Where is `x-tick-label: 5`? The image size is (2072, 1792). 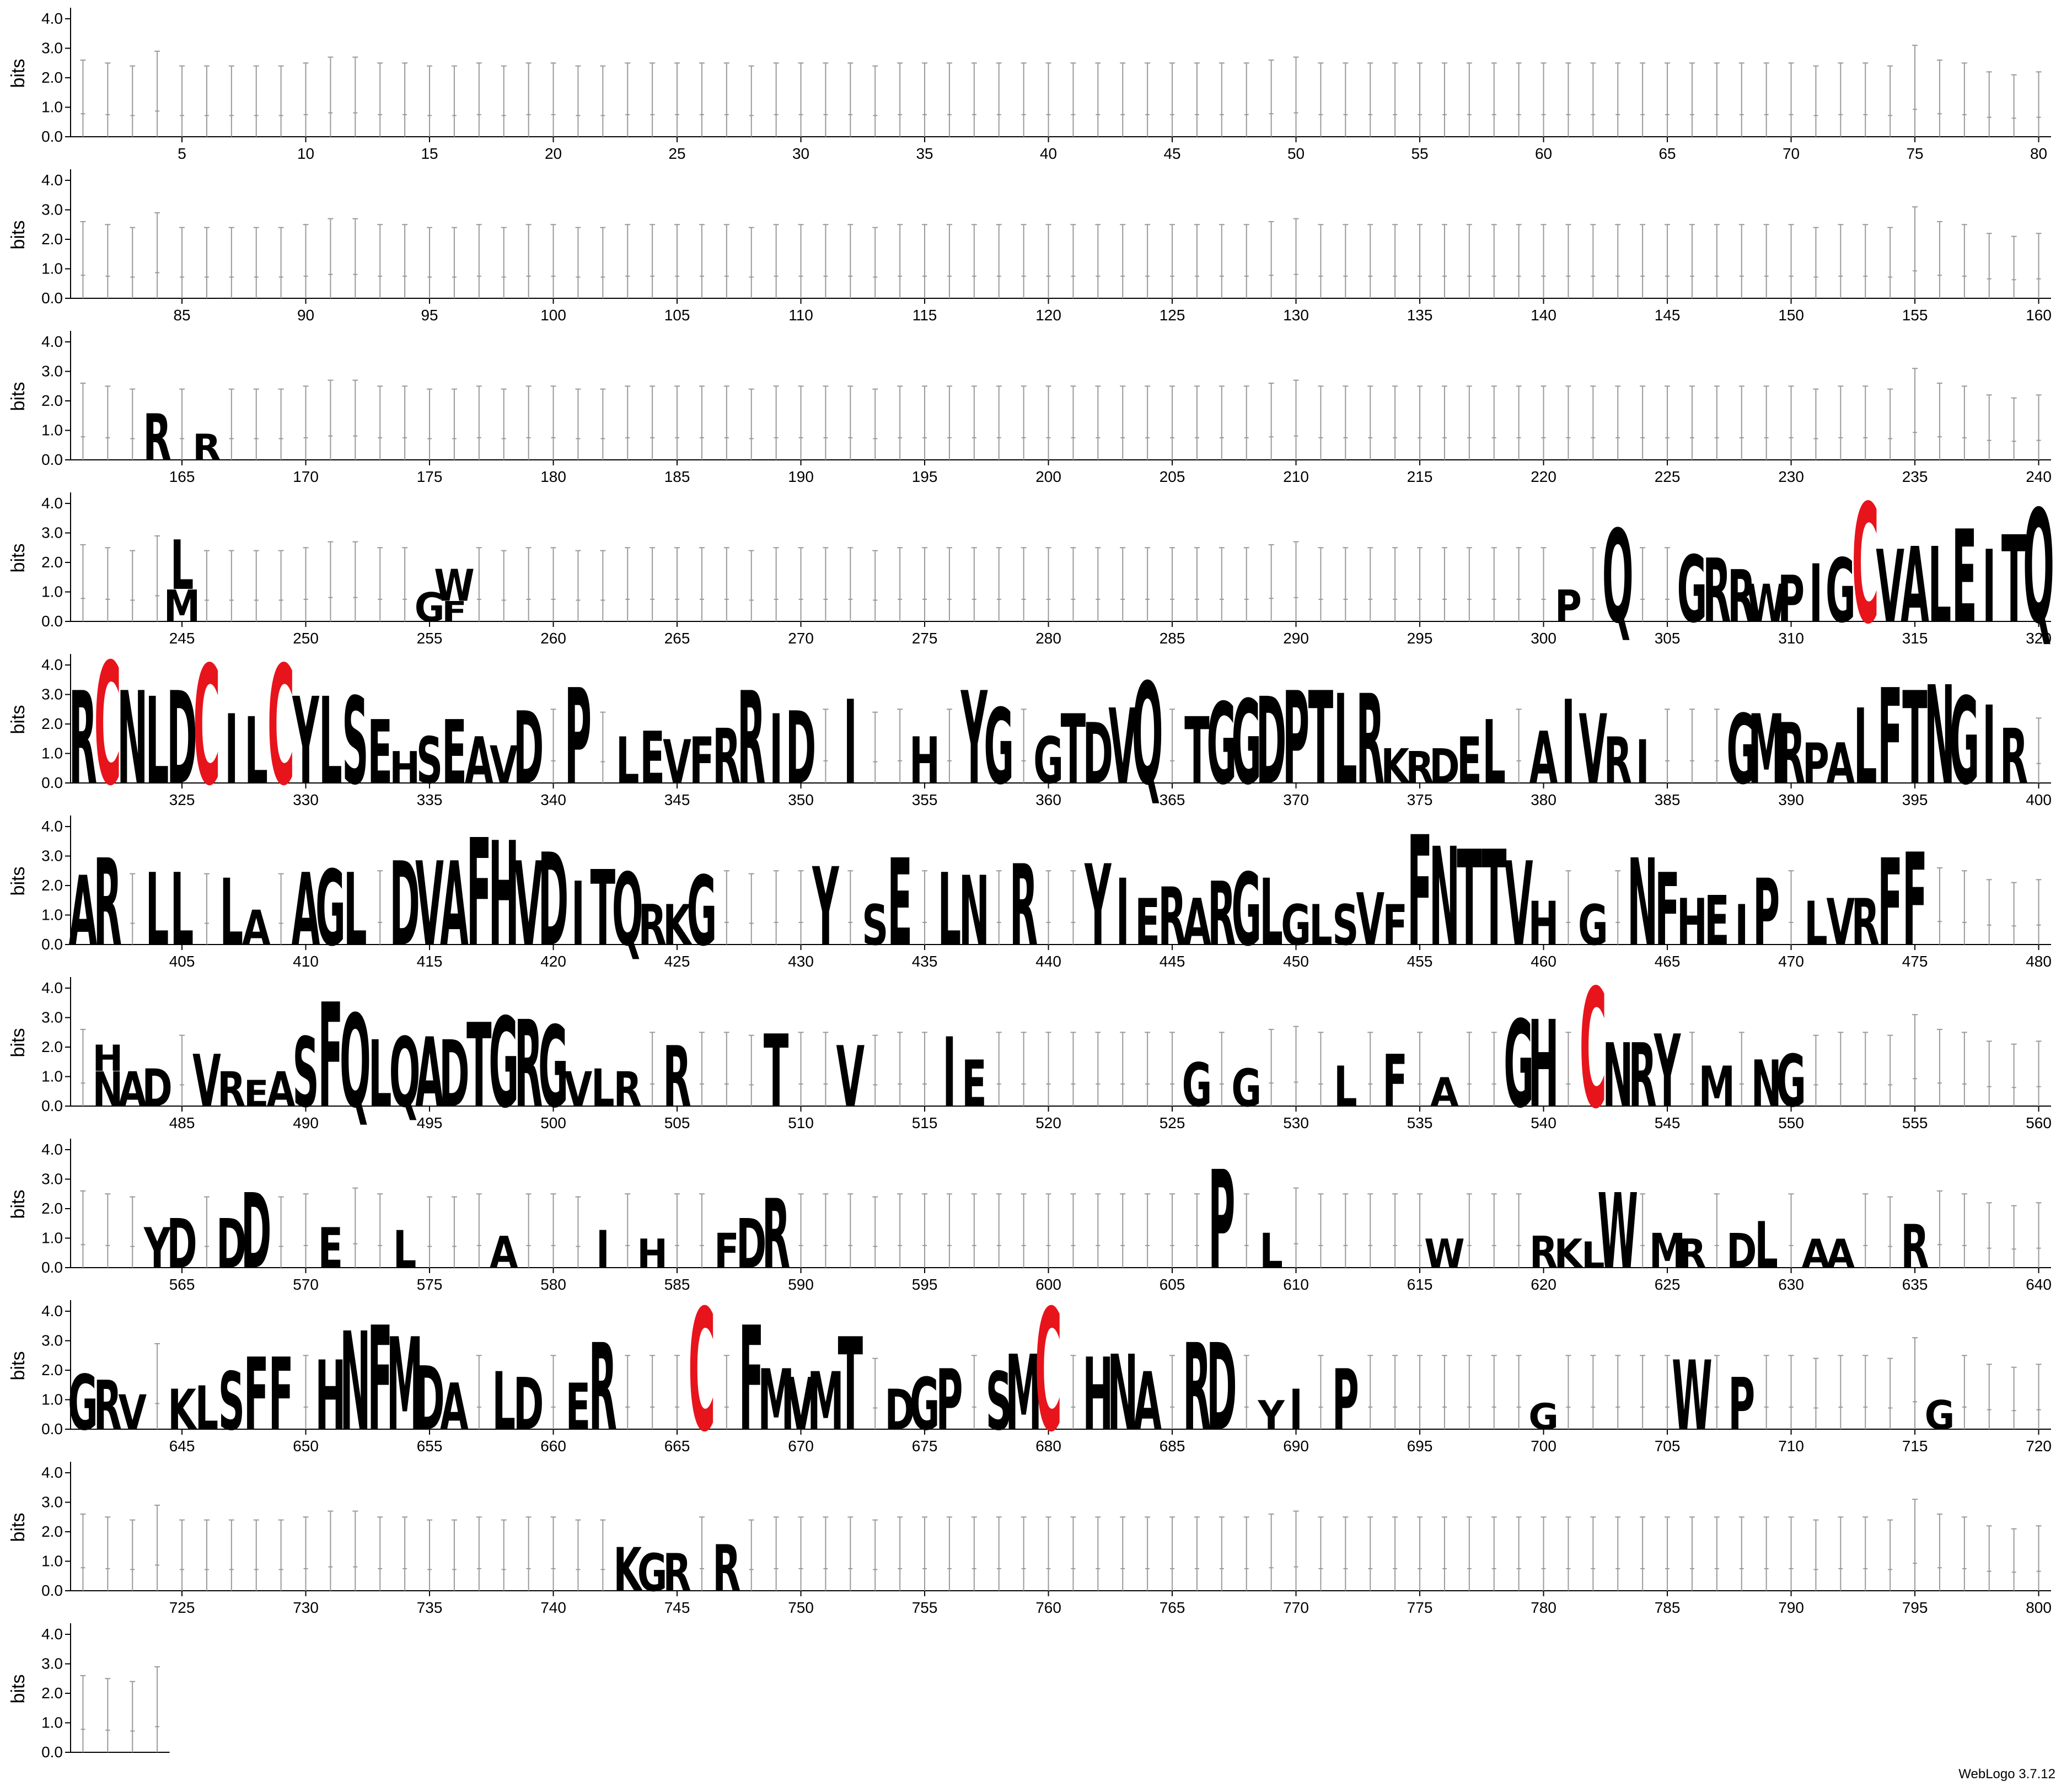 x-tick-label: 5 is located at coordinates (182, 153).